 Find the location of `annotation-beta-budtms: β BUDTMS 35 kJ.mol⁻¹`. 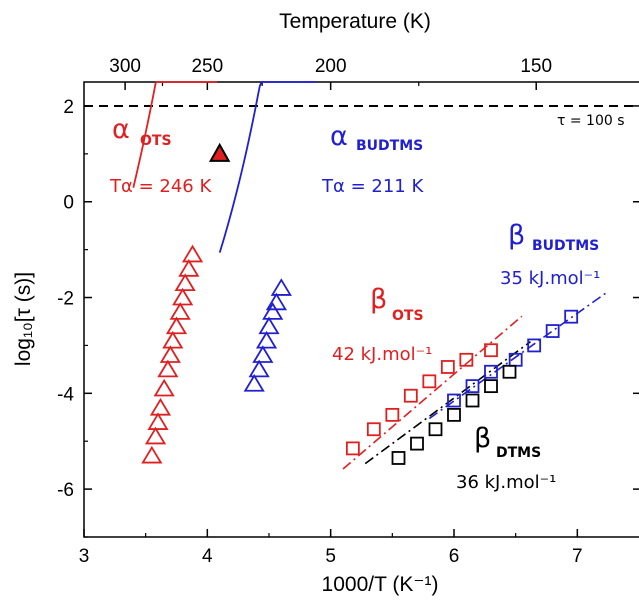

annotation-beta-budtms: β BUDTMS 35 kJ.mol⁻¹ is located at coordinates (550, 254).